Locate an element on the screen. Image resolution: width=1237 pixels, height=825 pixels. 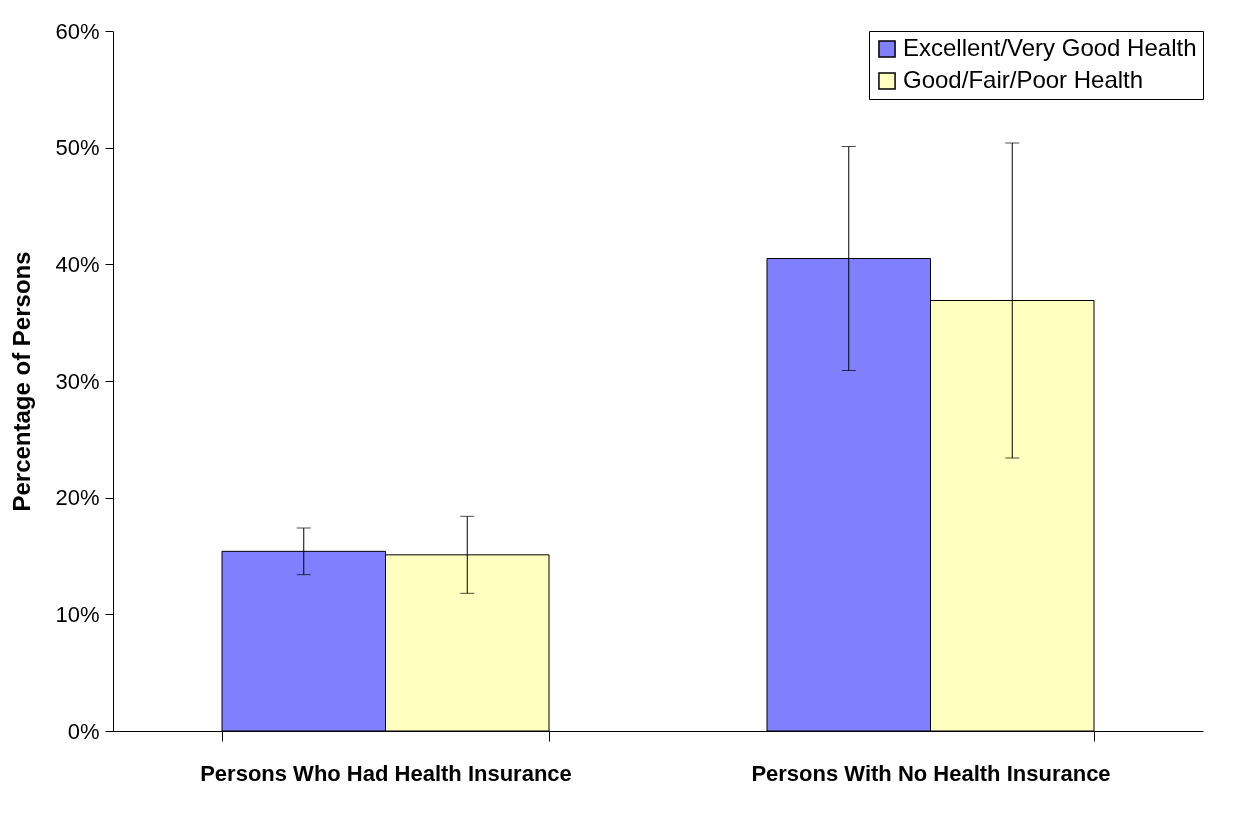
x-tick-label: Persons Who Had Health Insurance is located at coordinates (386, 773).